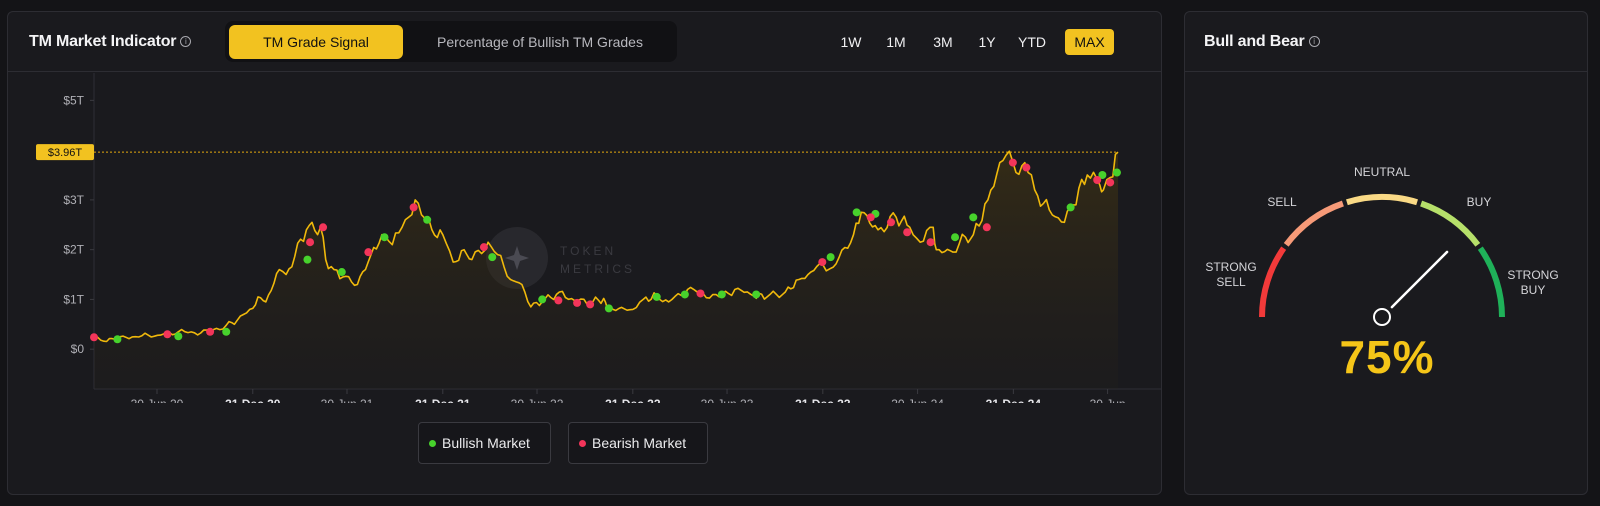  I want to click on y-tick-label: $5T, so click(73, 100).